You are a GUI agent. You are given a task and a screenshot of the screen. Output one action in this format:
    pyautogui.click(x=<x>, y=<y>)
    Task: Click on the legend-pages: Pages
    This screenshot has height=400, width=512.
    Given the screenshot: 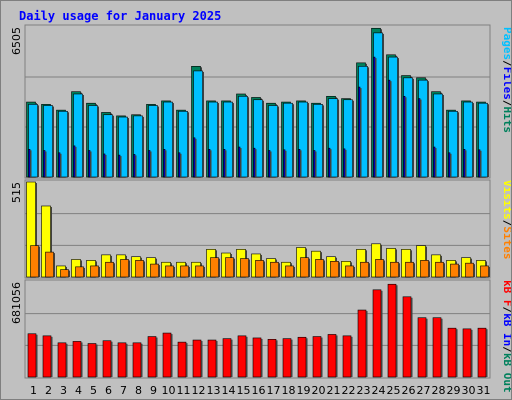 What is the action you would take?
    pyautogui.click(x=506, y=43)
    